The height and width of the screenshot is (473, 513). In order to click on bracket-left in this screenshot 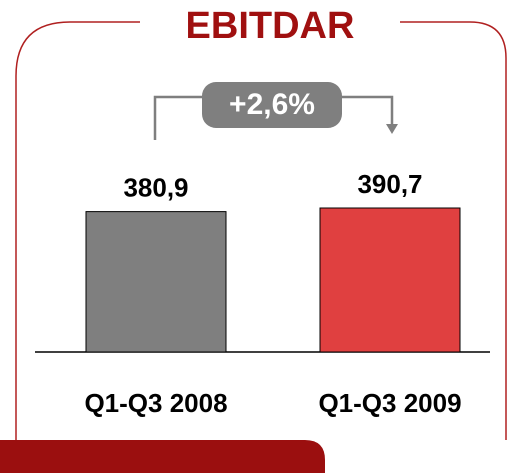, I will do `click(178, 117)`.